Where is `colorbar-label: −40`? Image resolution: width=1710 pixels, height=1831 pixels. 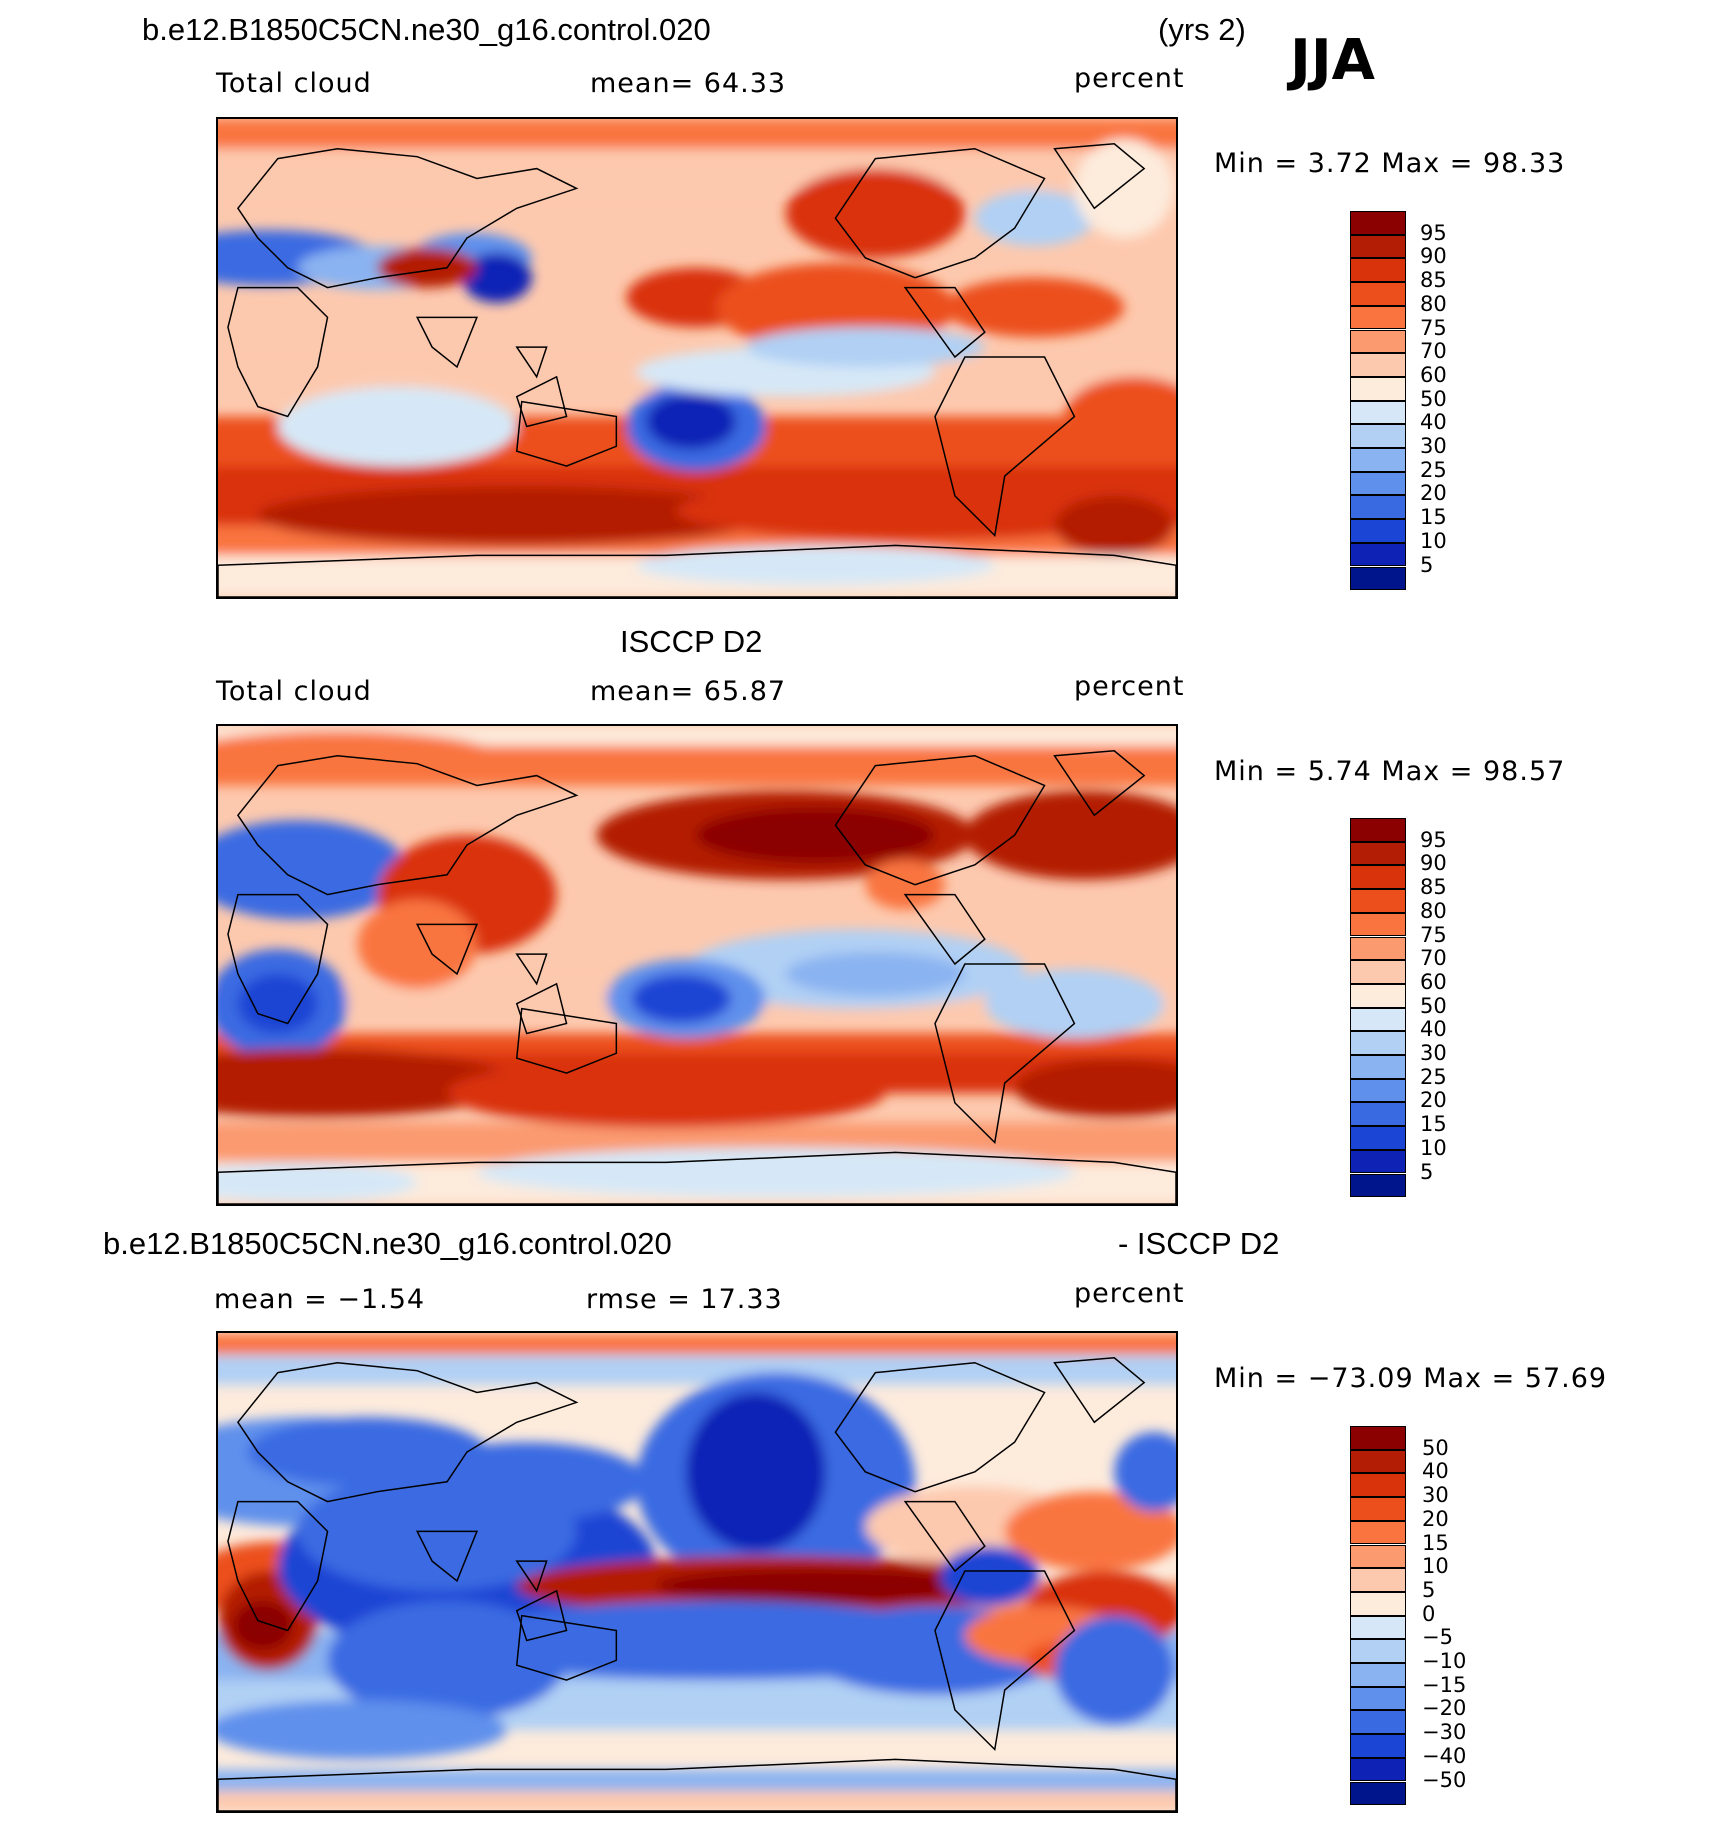 colorbar-label: −40 is located at coordinates (1444, 1755).